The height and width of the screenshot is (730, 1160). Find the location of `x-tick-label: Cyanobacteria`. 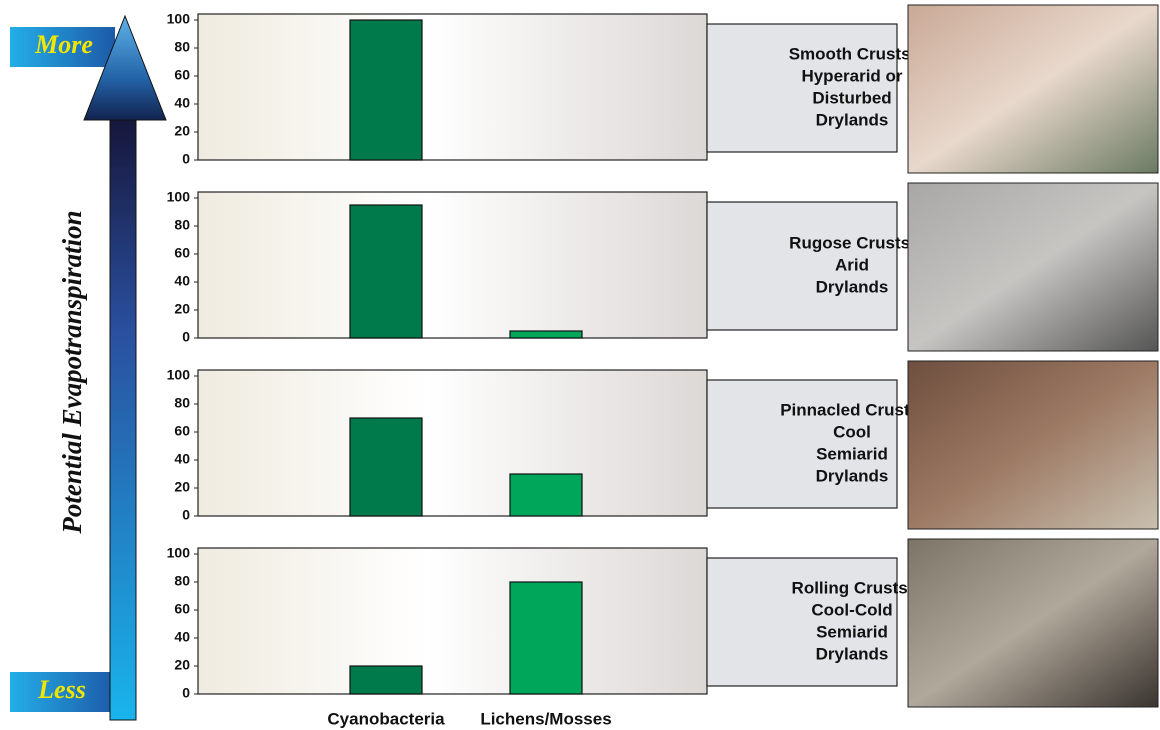

x-tick-label: Cyanobacteria is located at coordinates (386, 718).